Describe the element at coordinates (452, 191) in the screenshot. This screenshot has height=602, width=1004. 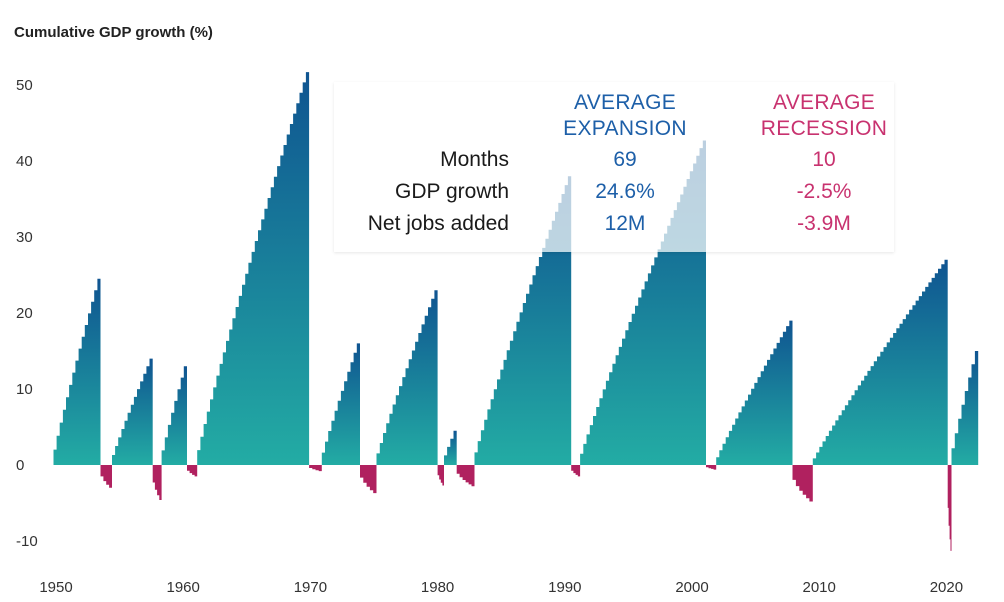
I see `row-label-gdp-growth: GDP growth` at that location.